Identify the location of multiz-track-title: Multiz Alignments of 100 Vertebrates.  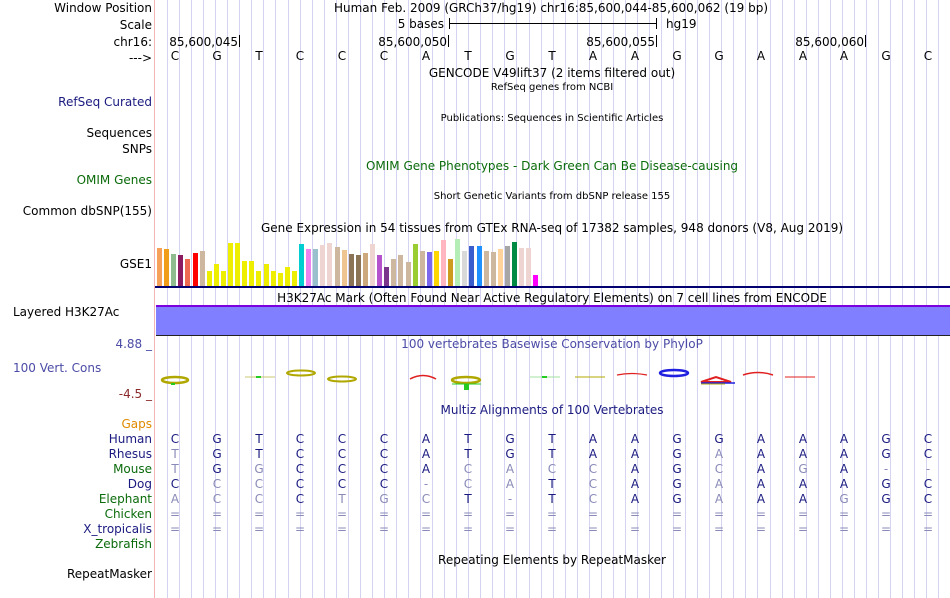
(552, 410).